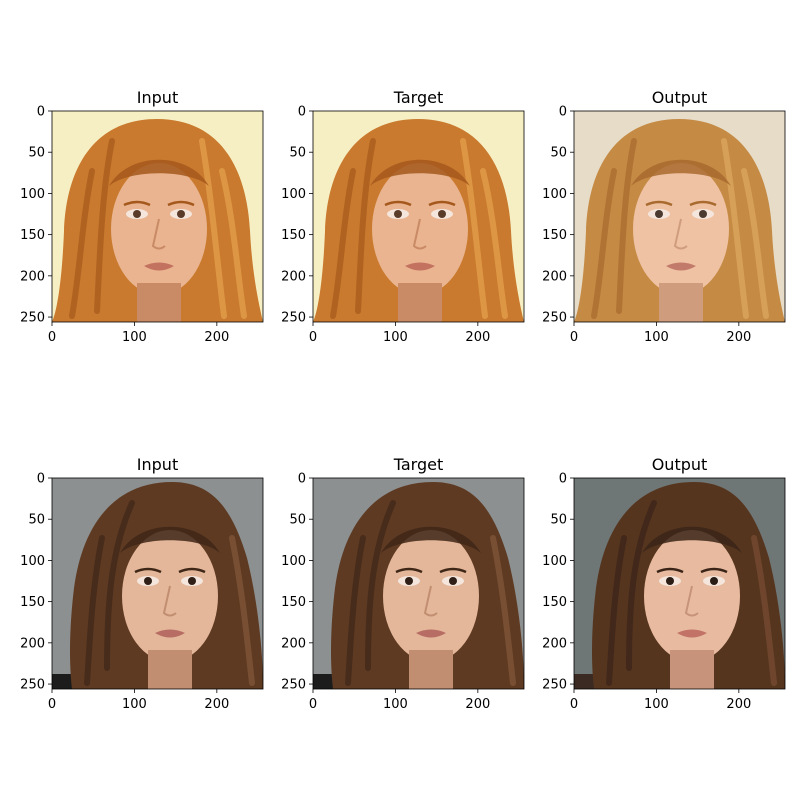 Image resolution: width=800 pixels, height=800 pixels. What do you see at coordinates (157, 464) in the screenshot?
I see `panel-title: Input` at bounding box center [157, 464].